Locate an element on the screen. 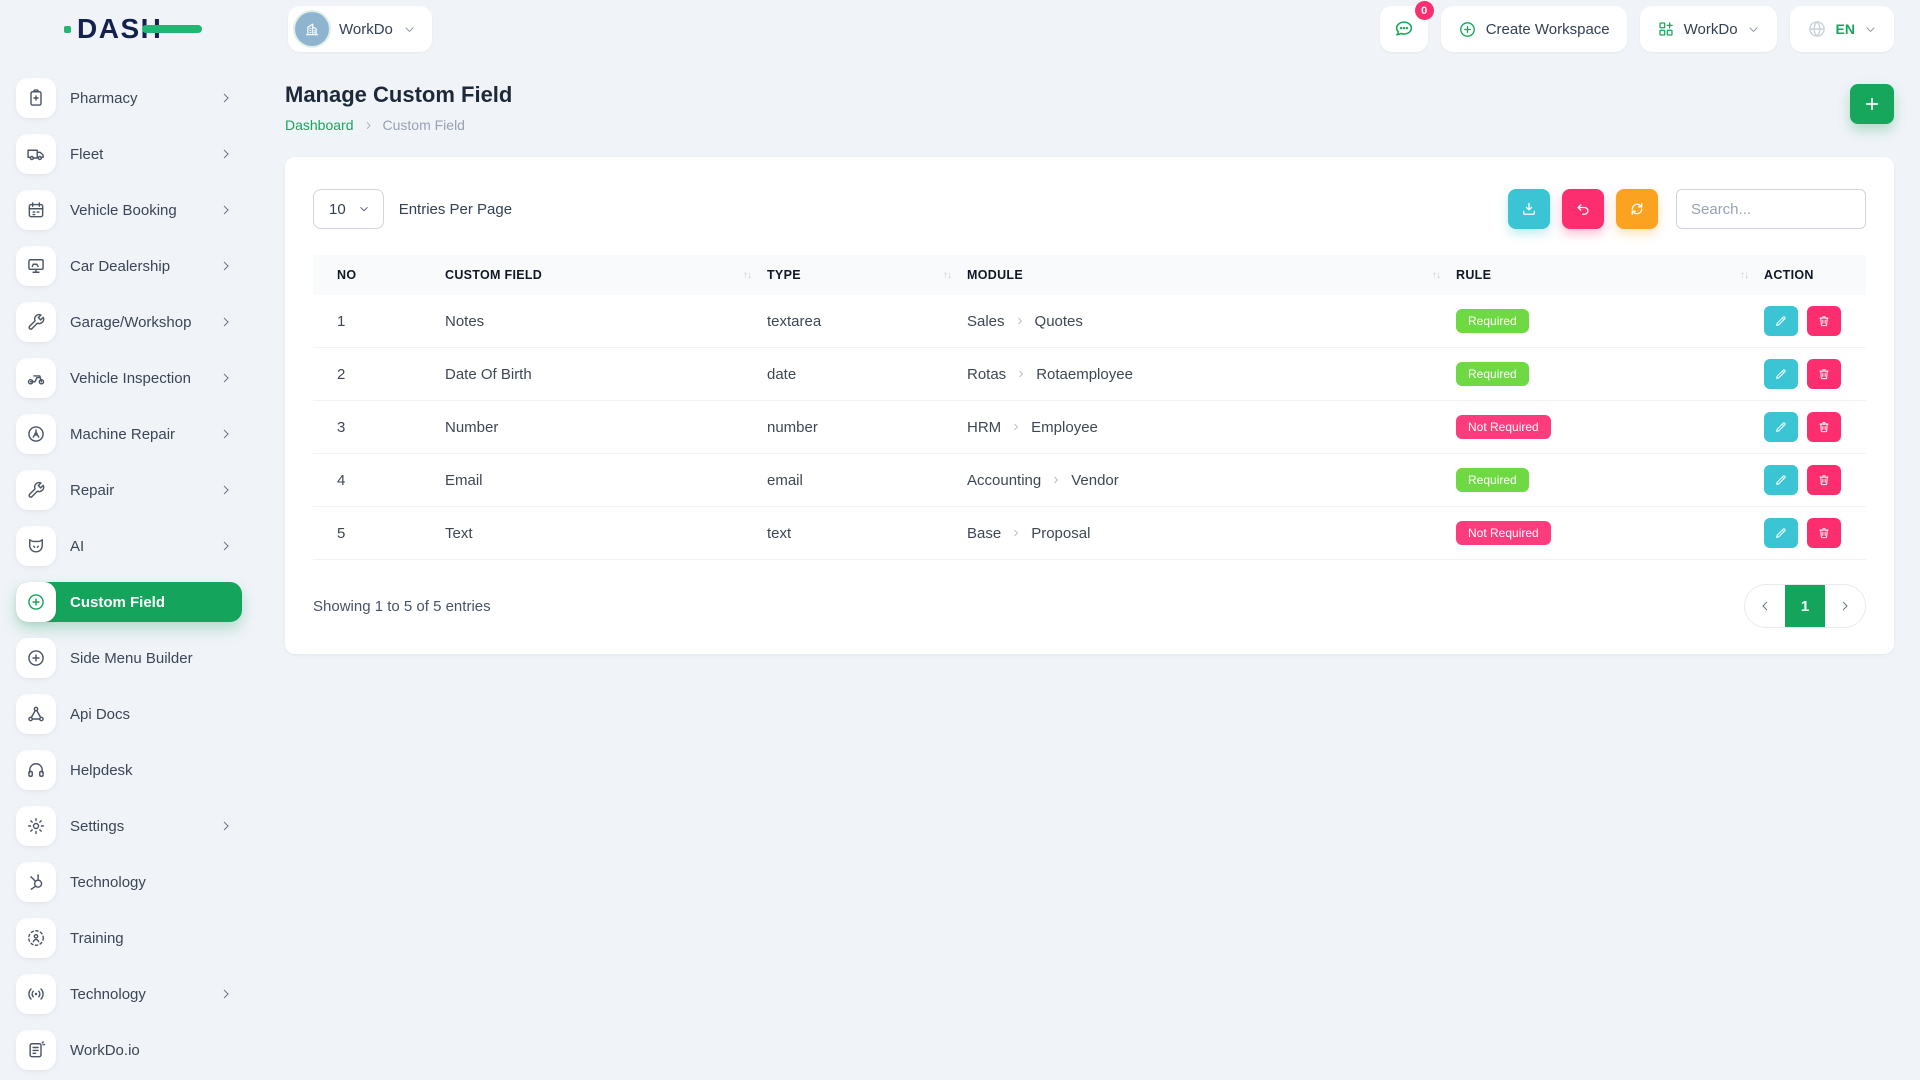  sidebar-item-api-docs: Api Docs is located at coordinates (129, 714).